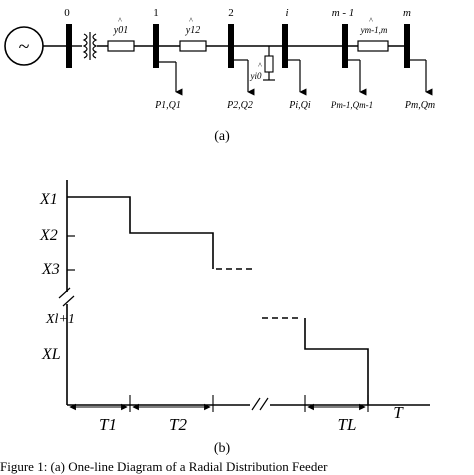 The image size is (474, 475). Describe the element at coordinates (193, 46) in the screenshot. I see `admittance-y12` at that location.